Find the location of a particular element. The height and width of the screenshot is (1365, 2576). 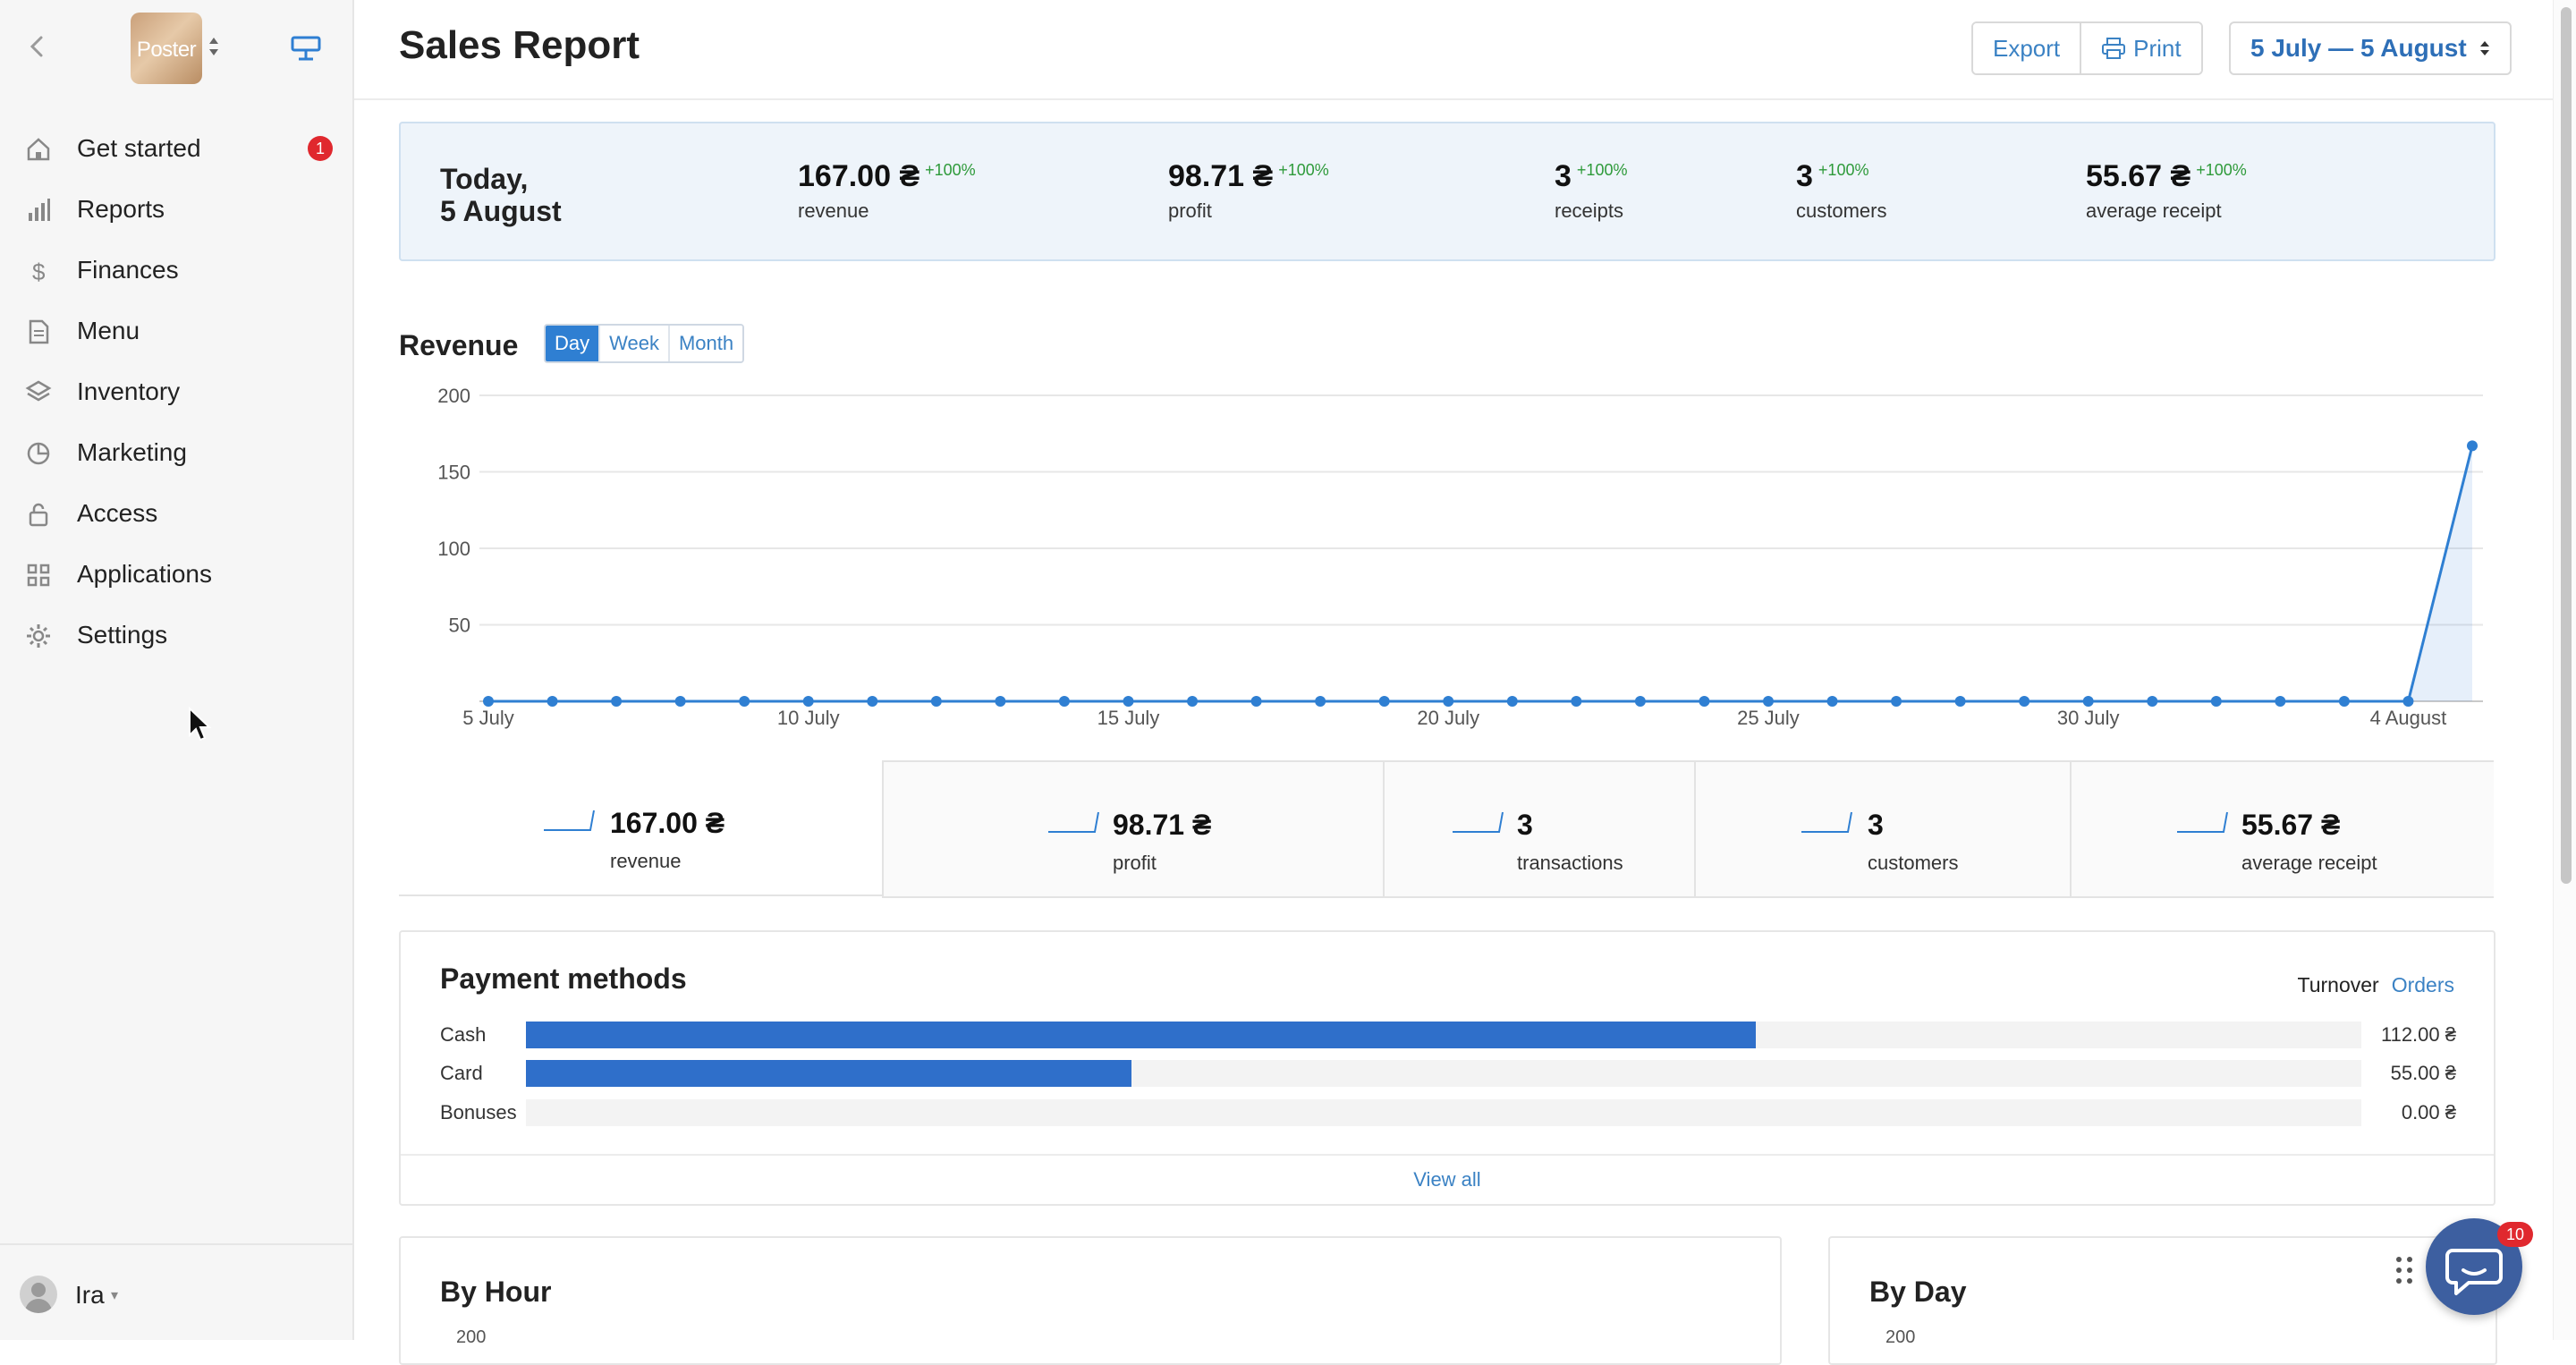

summary-receipts: 3 +100% receipts is located at coordinates (1591, 191).